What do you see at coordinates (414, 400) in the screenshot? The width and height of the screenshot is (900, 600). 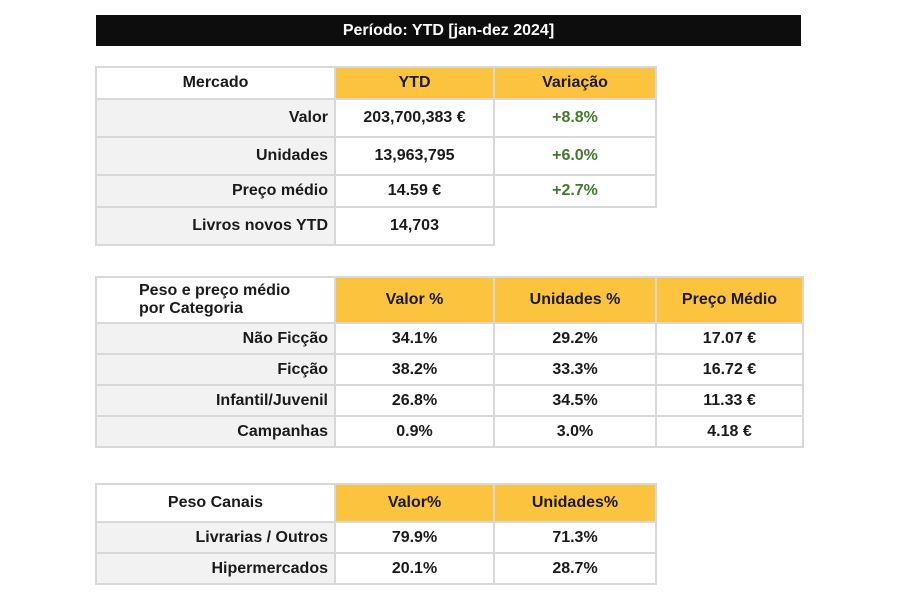 I see `valor-value: 26.8%` at bounding box center [414, 400].